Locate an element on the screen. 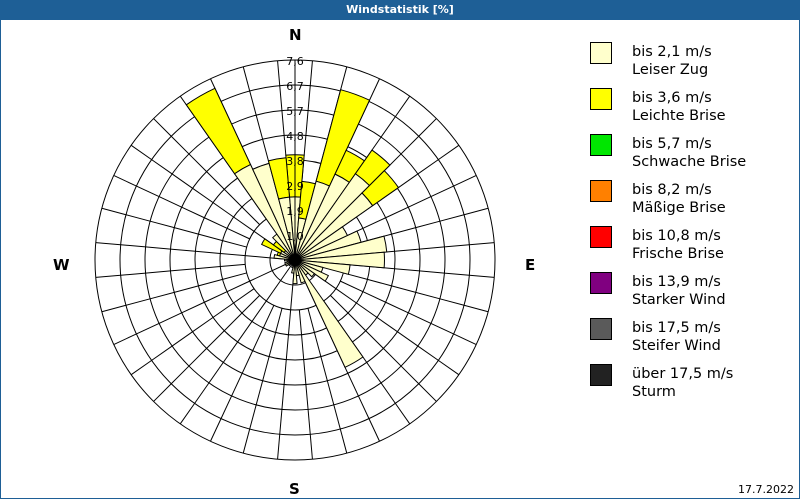 The height and width of the screenshot is (500, 800). svg-text: 1,9 is located at coordinates (295, 211).